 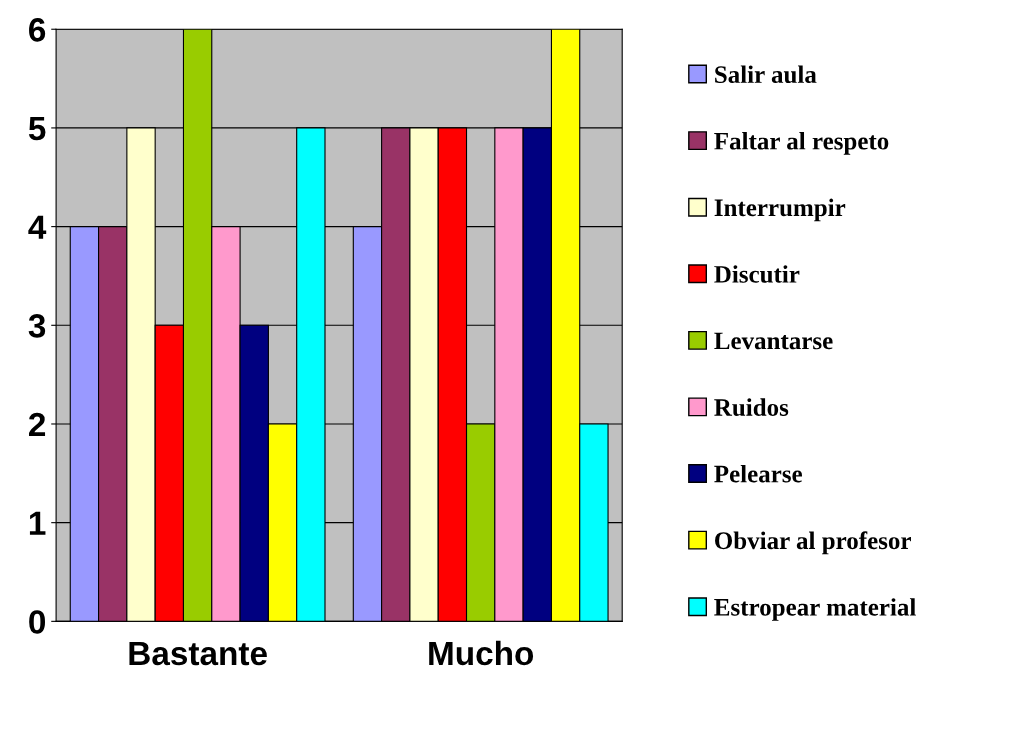 I want to click on y-tick-label: 0, so click(x=37, y=622).